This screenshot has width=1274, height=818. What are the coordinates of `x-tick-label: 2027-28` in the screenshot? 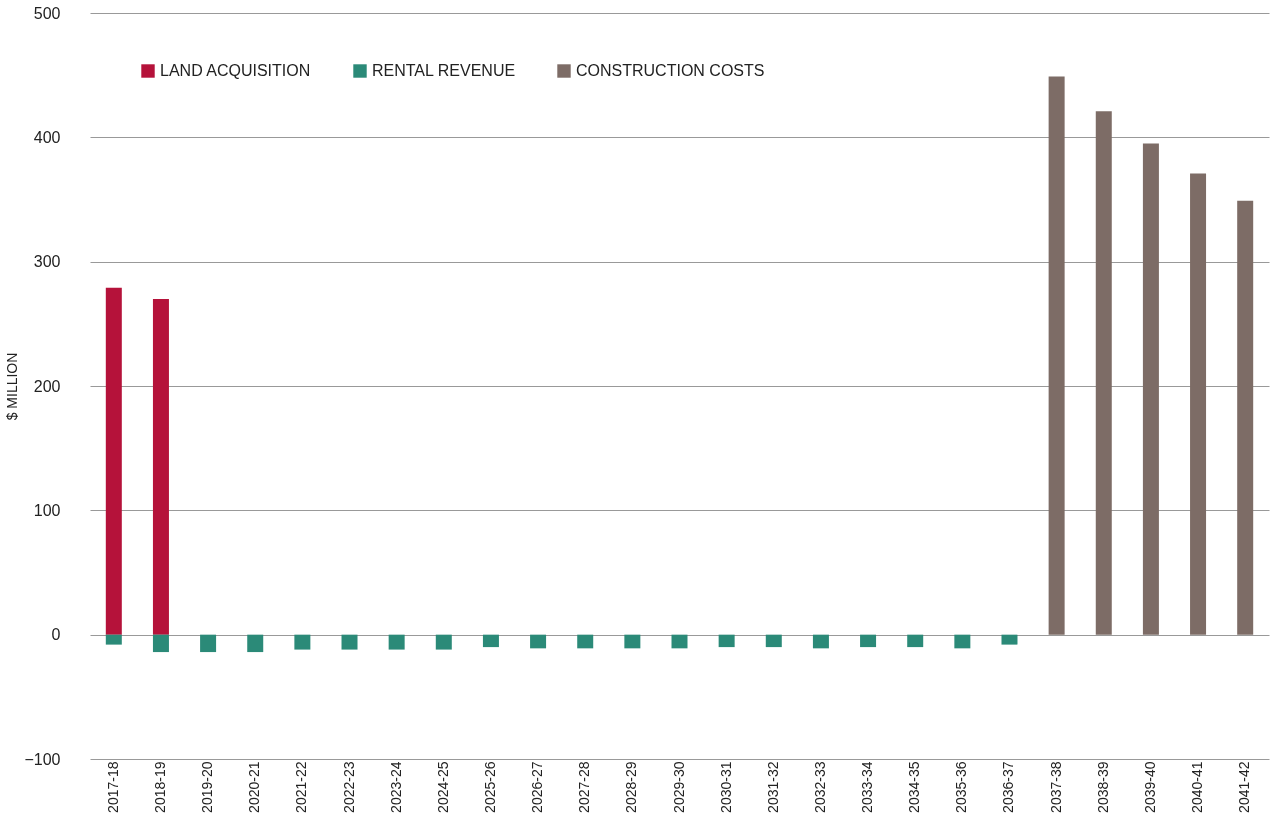 It's located at (584, 787).